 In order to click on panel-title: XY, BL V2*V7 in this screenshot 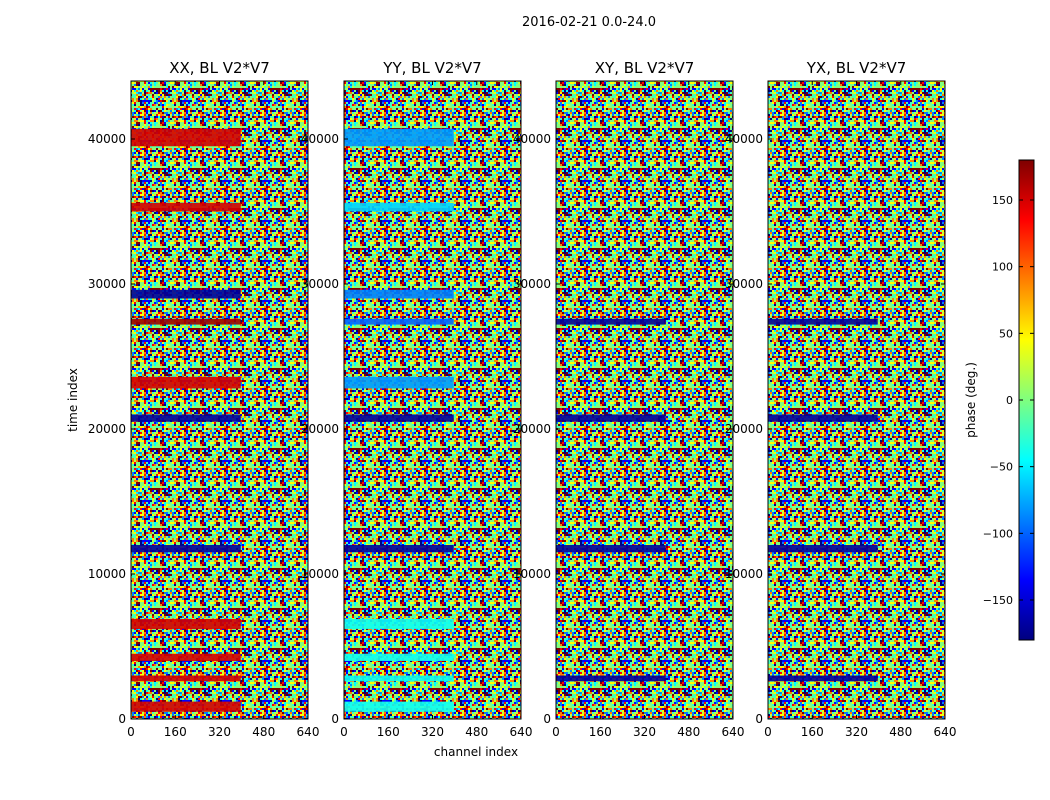, I will do `click(645, 68)`.